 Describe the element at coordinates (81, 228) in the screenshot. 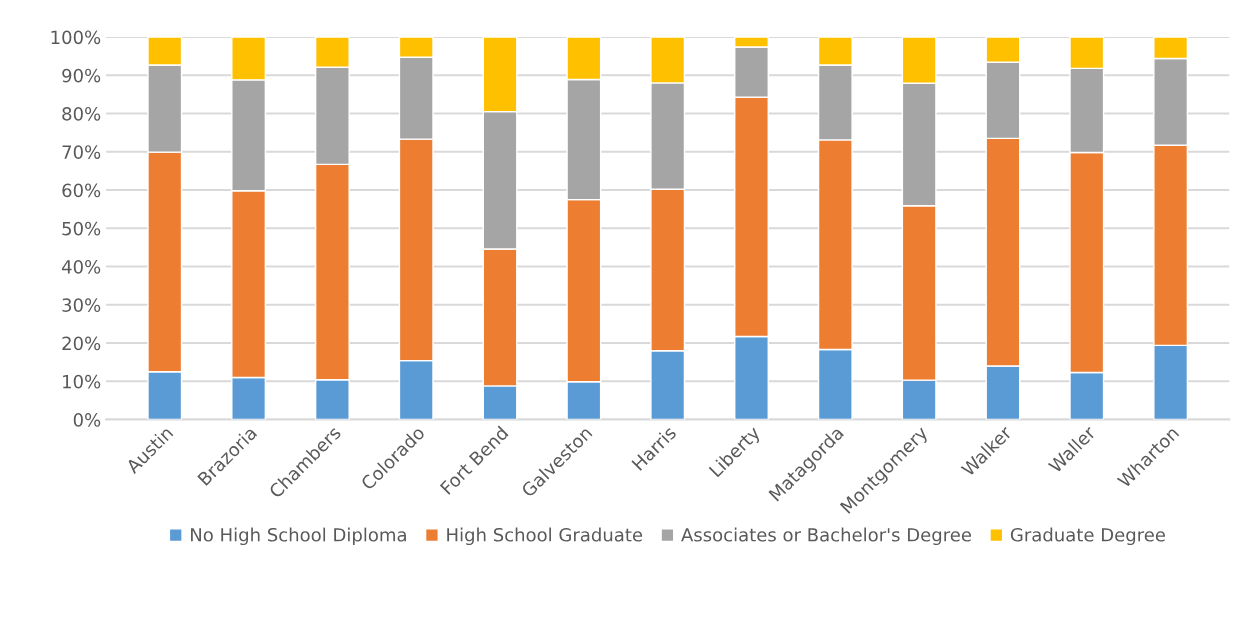

I see `y-tick-label: 50%` at that location.